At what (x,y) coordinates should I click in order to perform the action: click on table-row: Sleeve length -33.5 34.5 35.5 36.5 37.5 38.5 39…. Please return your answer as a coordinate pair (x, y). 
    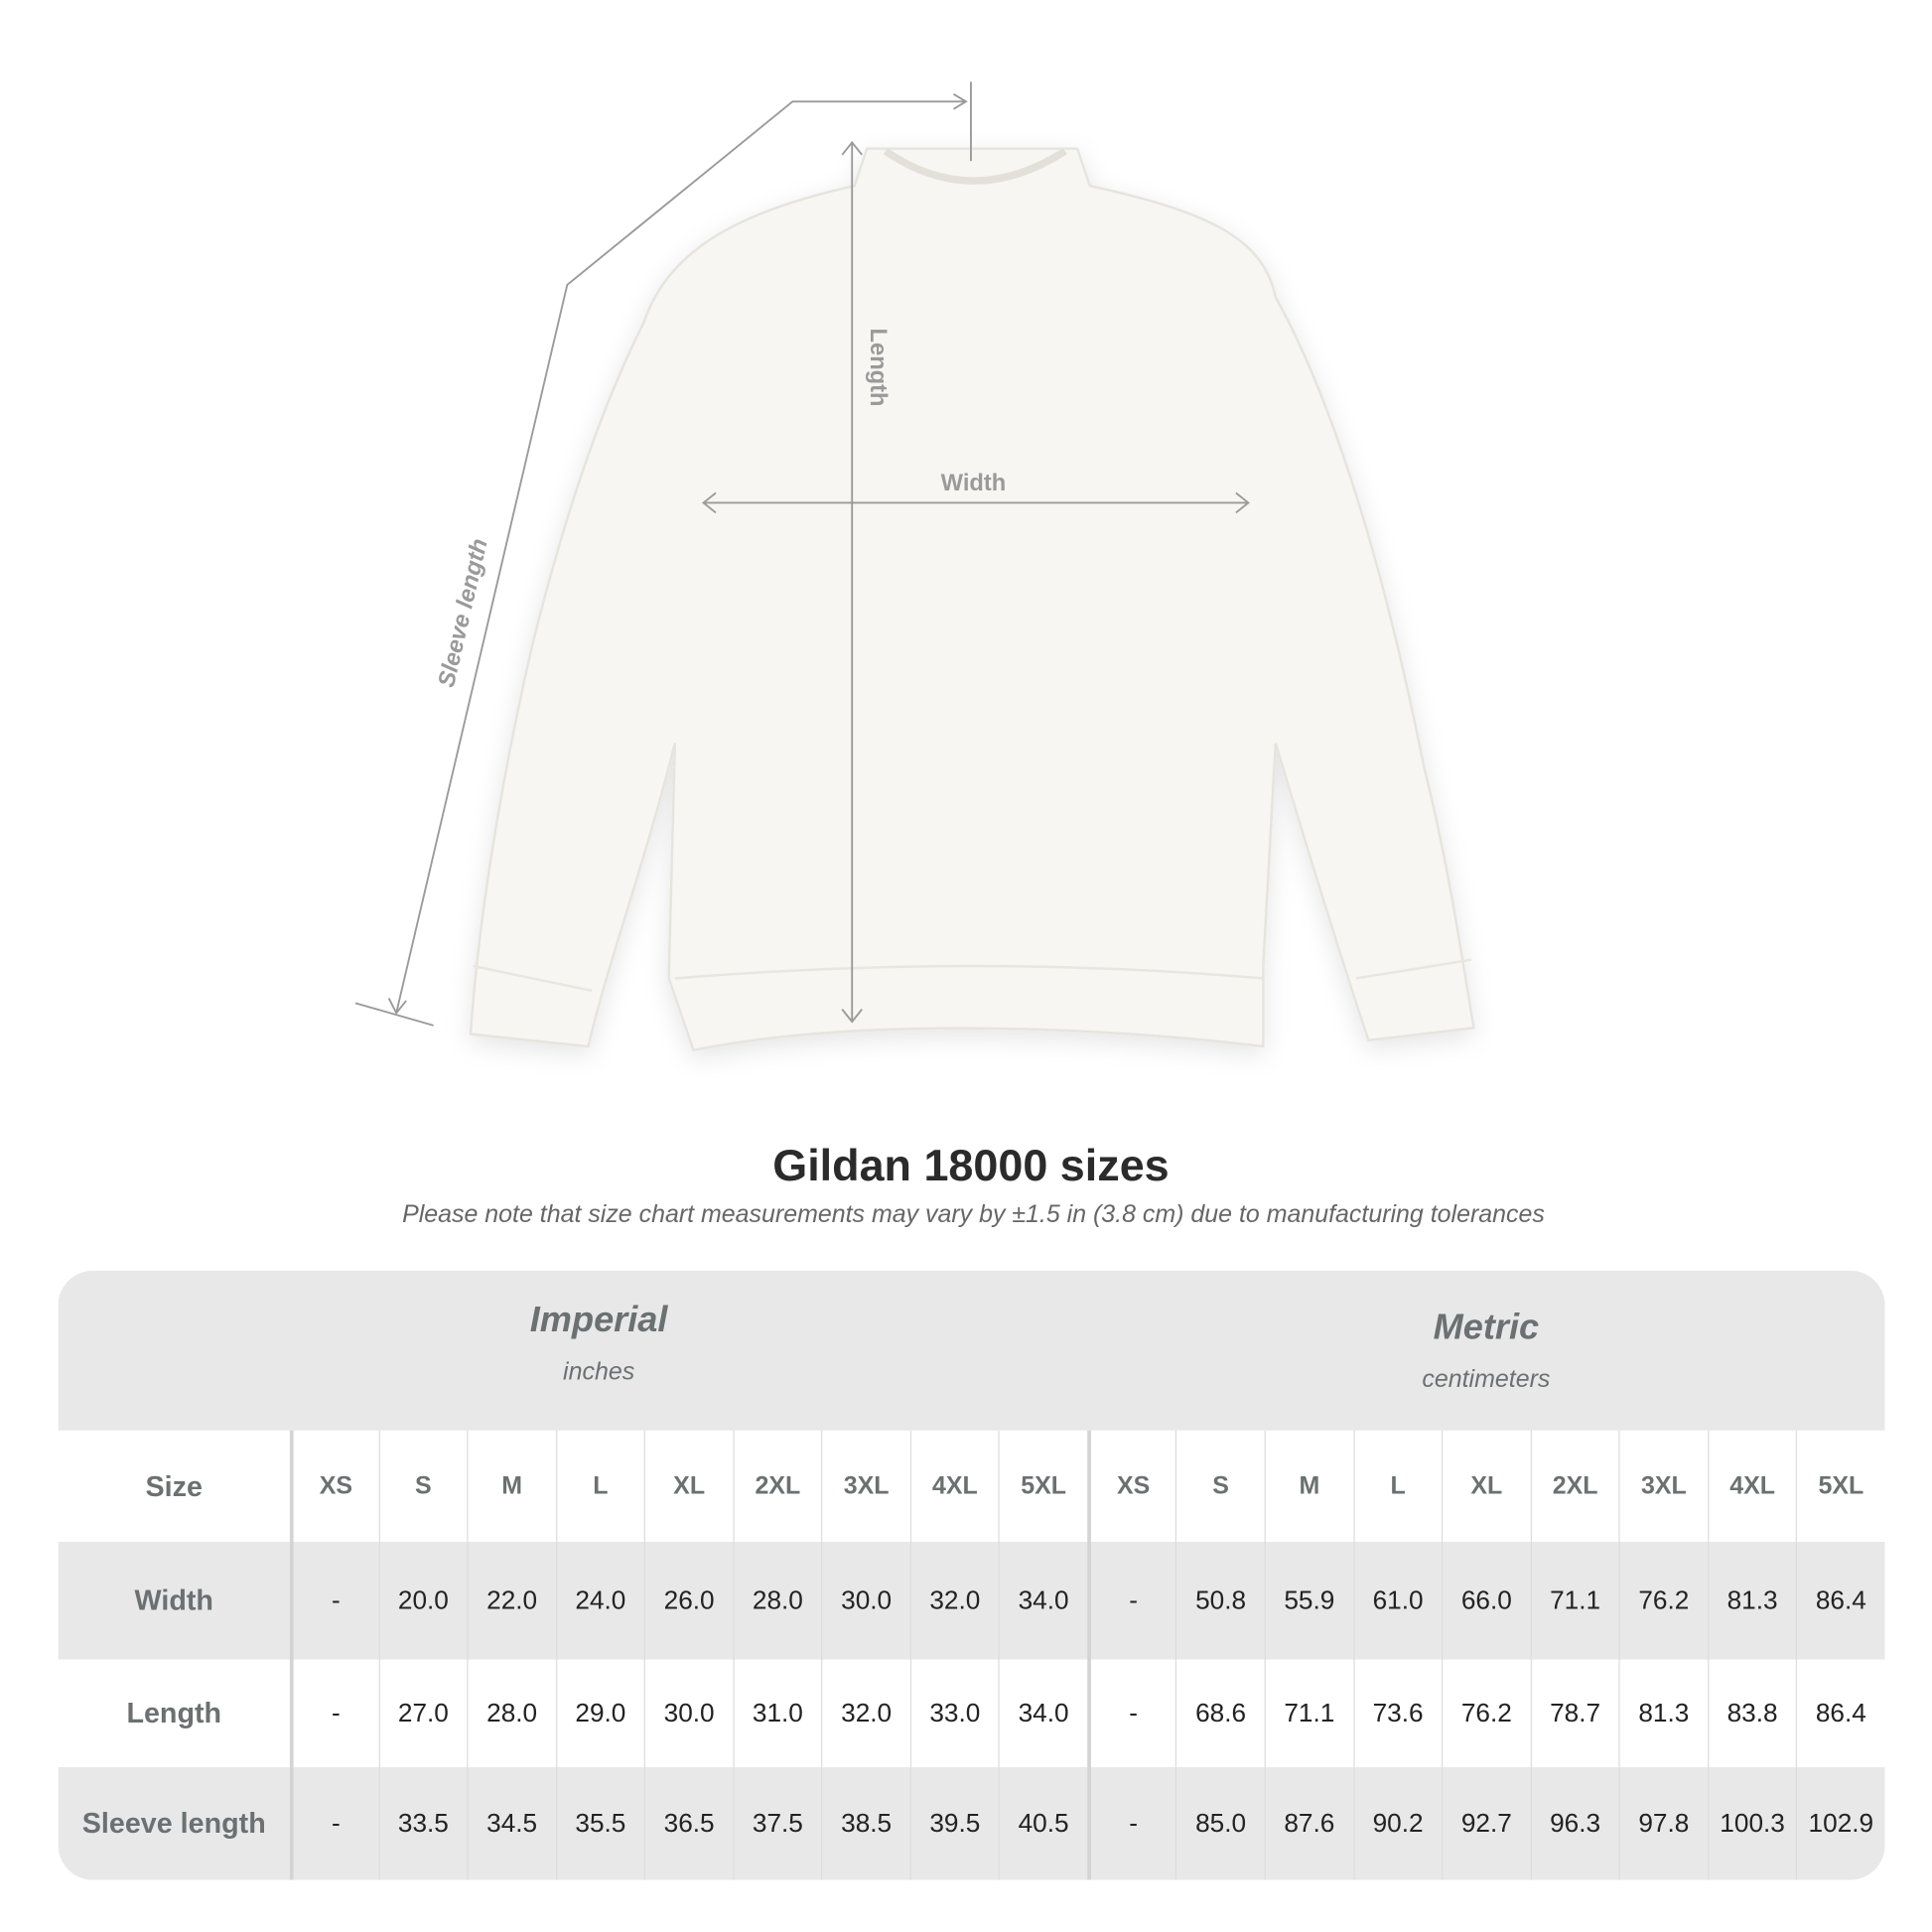
    Looking at the image, I should click on (972, 1823).